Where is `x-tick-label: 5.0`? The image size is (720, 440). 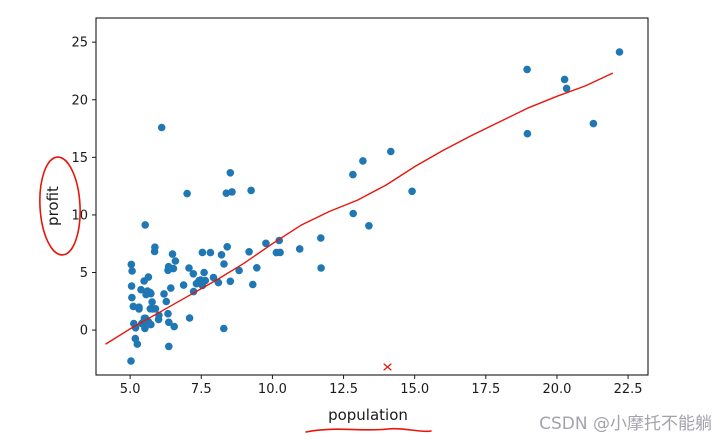 x-tick-label: 5.0 is located at coordinates (130, 389).